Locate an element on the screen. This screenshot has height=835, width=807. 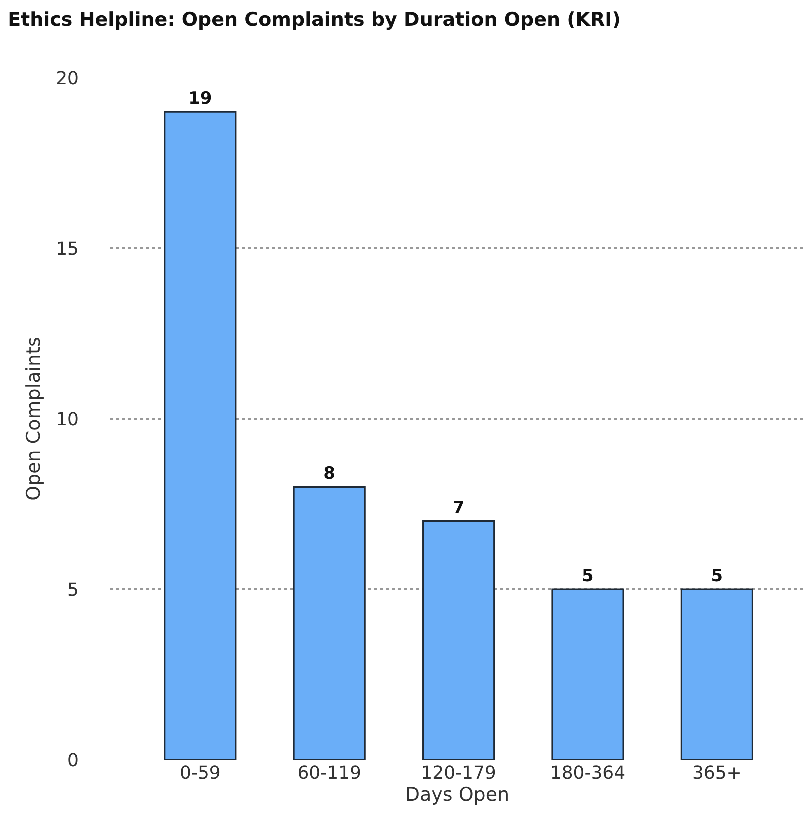
y-tick-label: 20 is located at coordinates (67, 79).